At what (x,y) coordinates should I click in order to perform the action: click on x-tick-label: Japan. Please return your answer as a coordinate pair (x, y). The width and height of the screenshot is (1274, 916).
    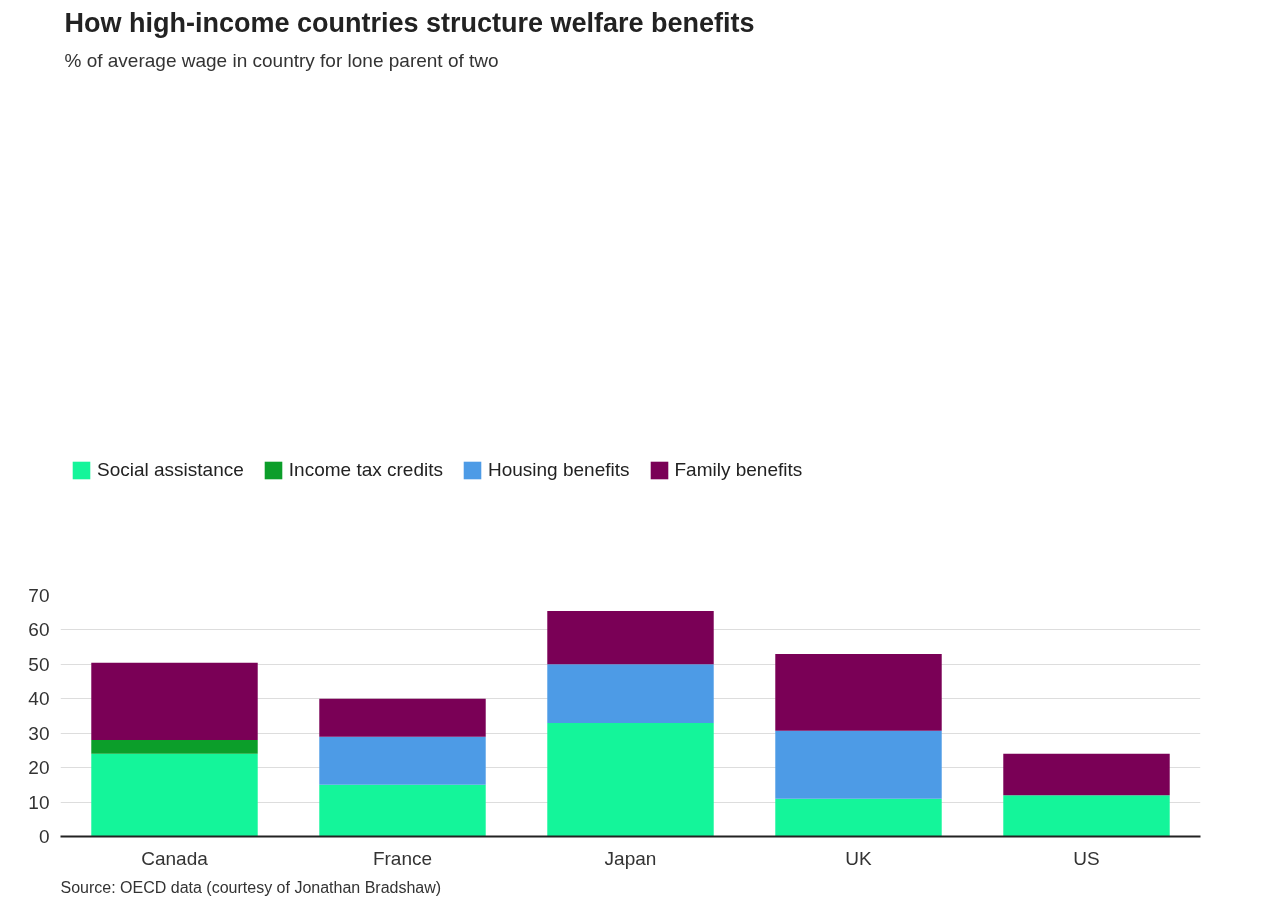
    Looking at the image, I should click on (630, 858).